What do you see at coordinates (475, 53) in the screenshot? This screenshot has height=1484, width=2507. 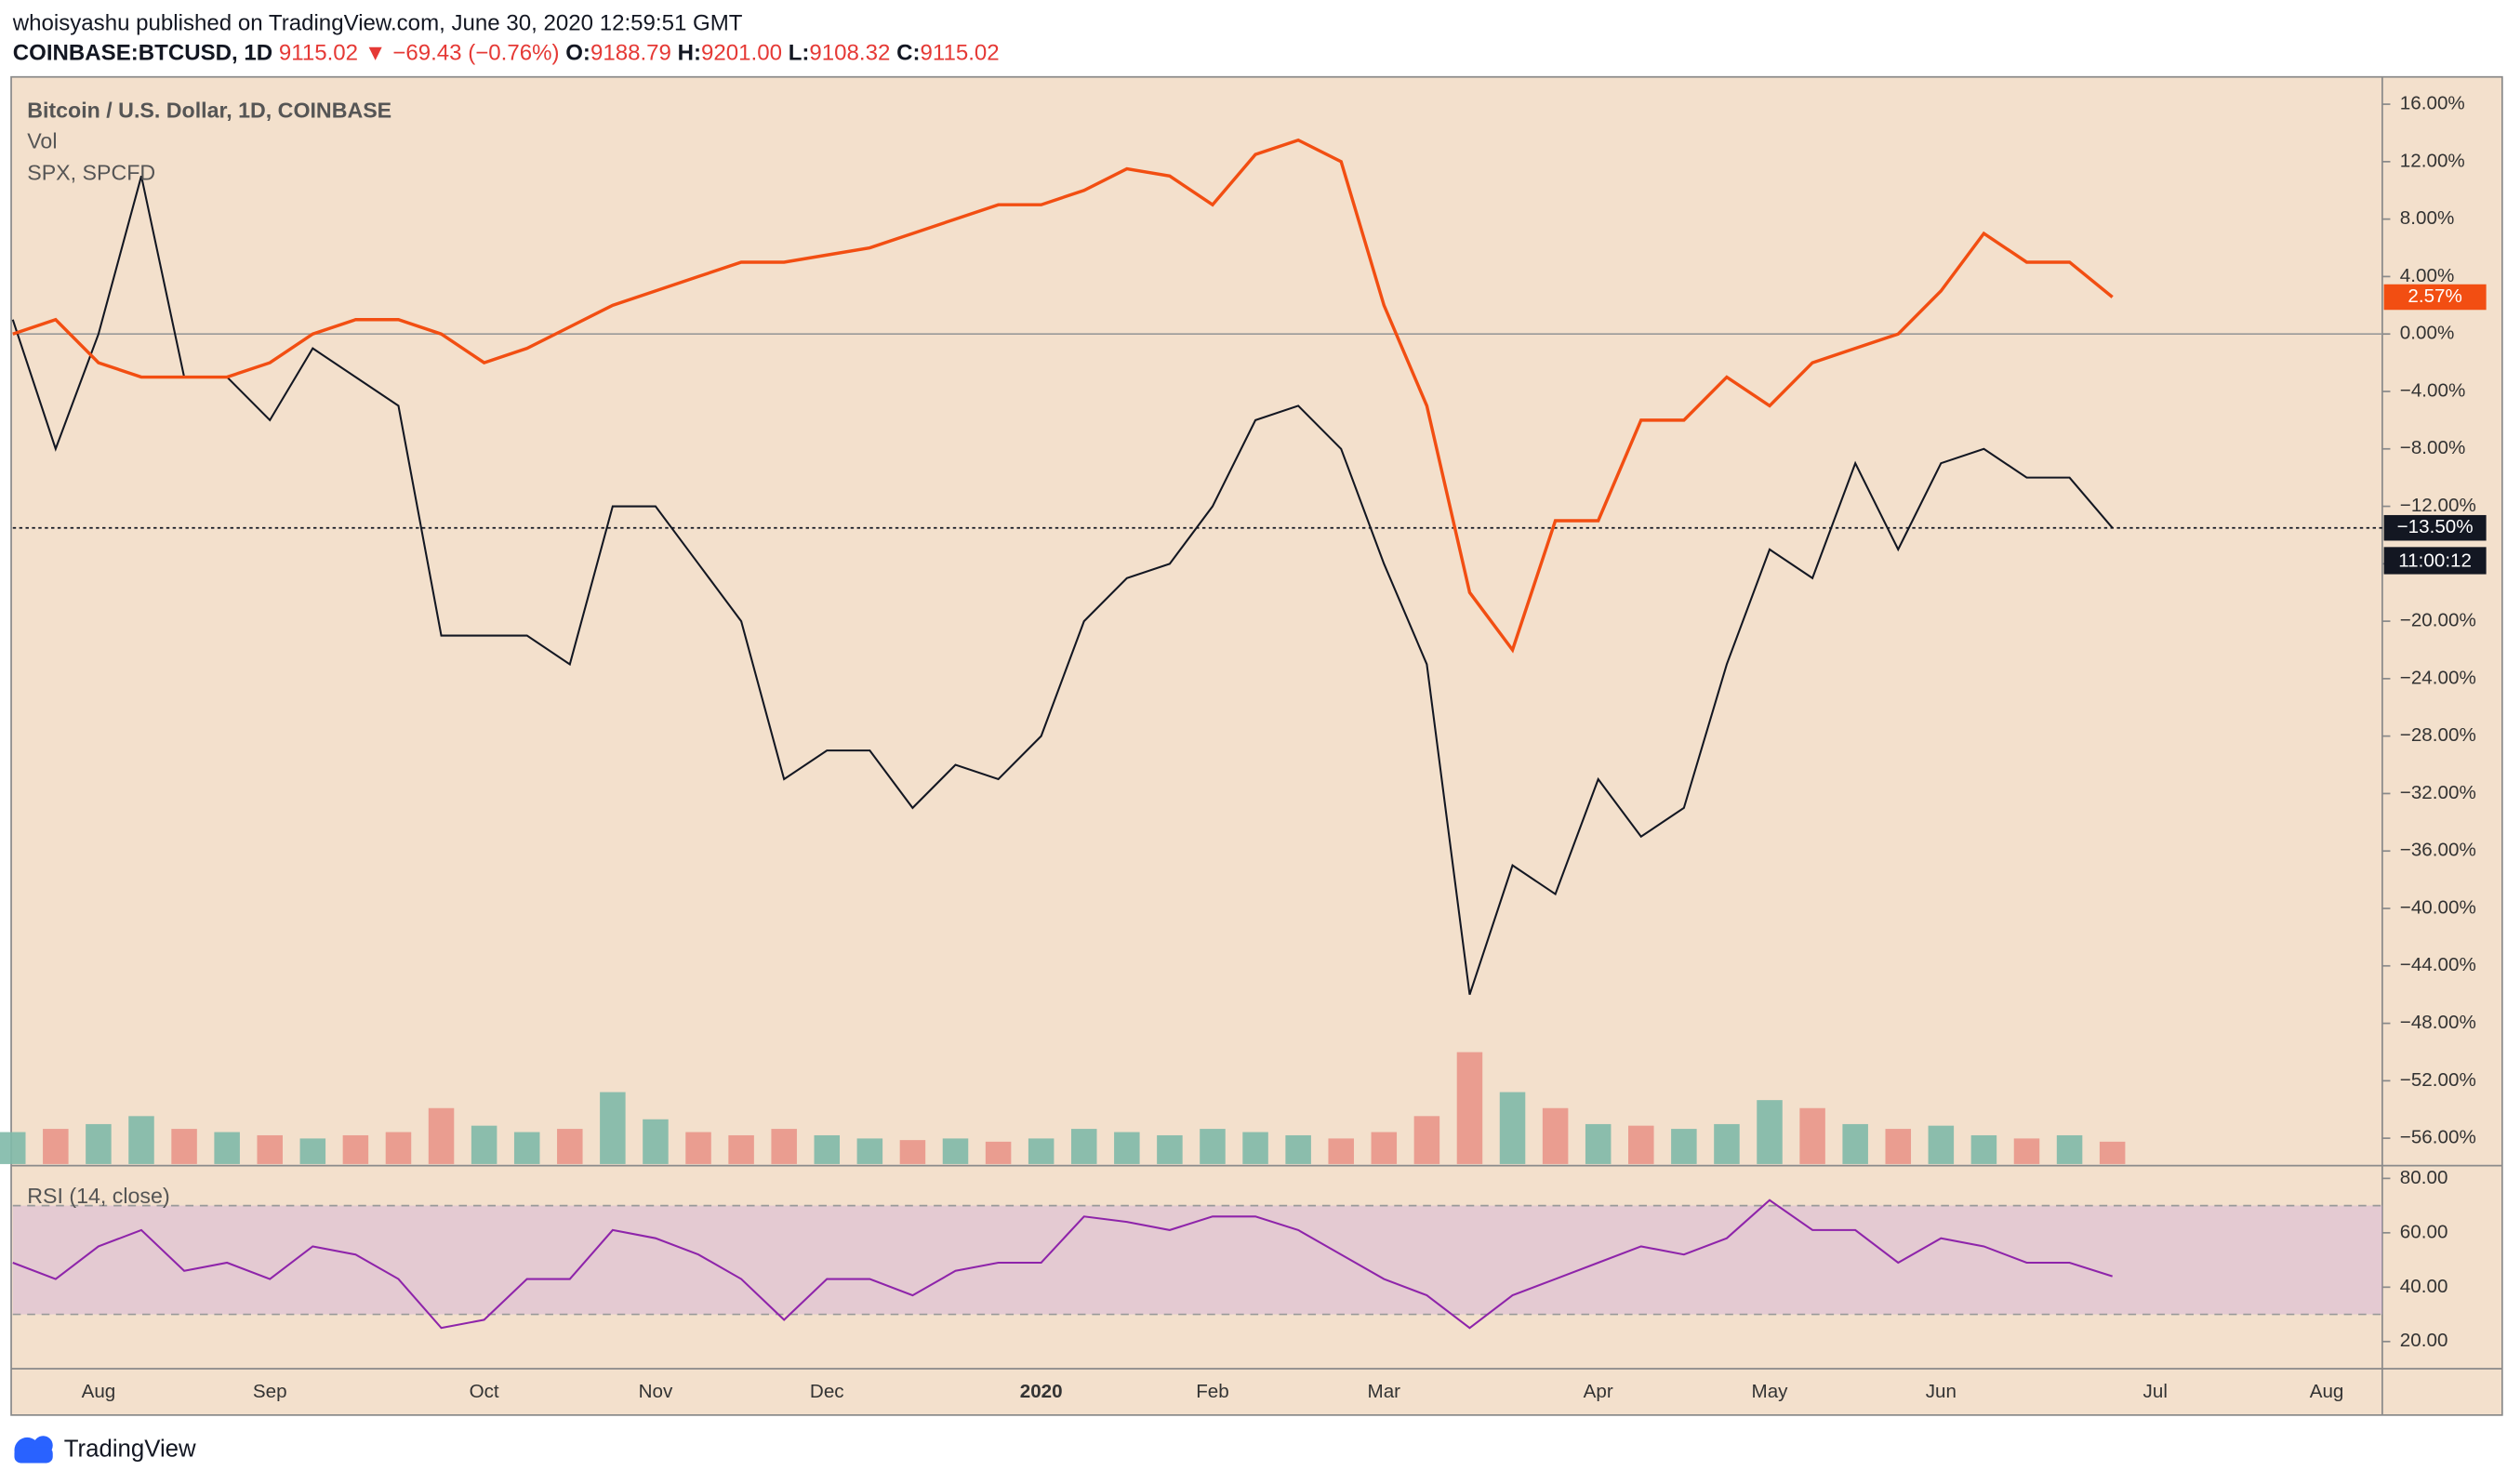 I see `change: −69.43 (−0.76%)` at bounding box center [475, 53].